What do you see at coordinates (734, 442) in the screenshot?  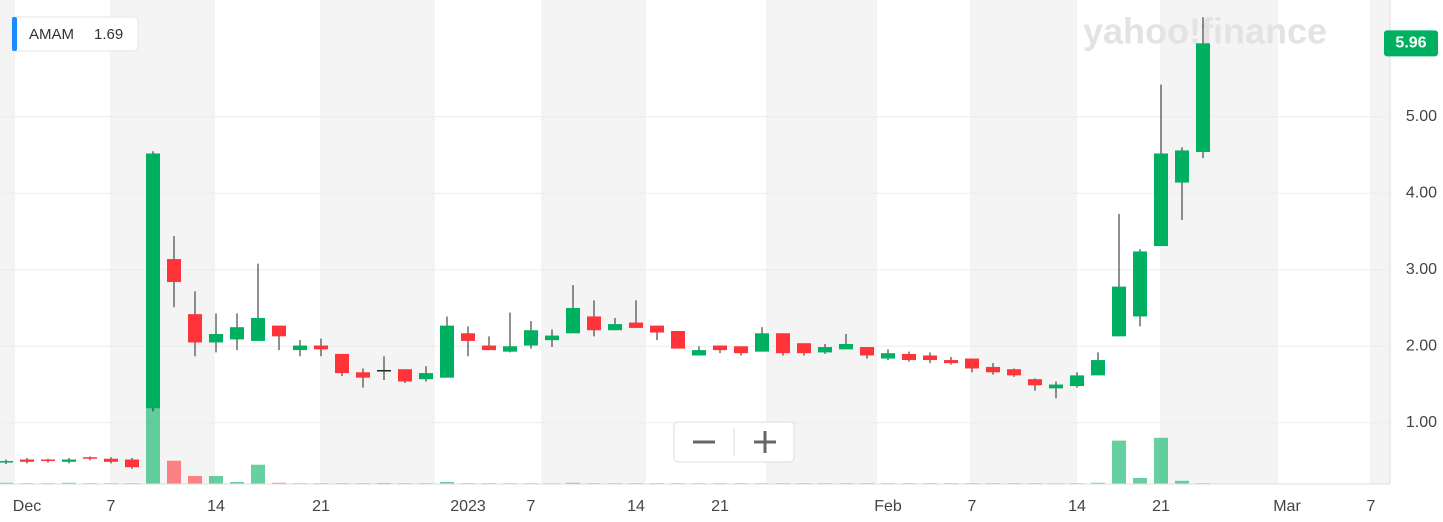 I see `zoom-control` at bounding box center [734, 442].